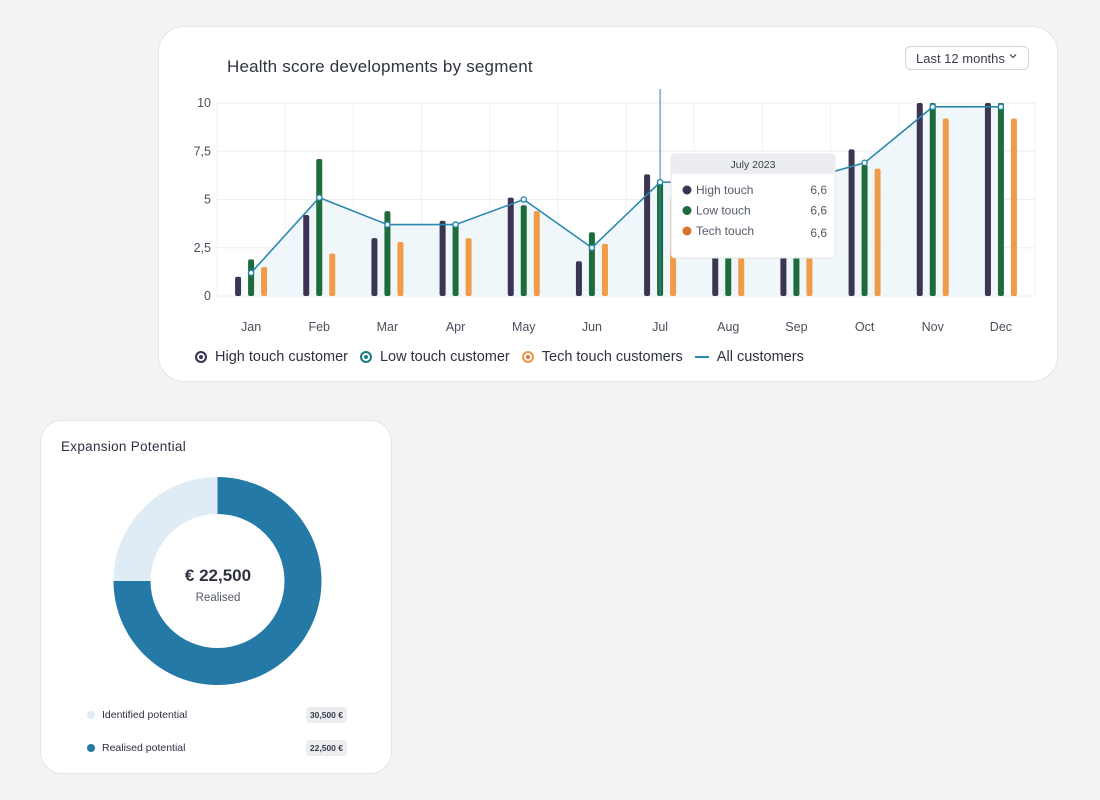  I want to click on period-select: Last 12 months, so click(967, 58).